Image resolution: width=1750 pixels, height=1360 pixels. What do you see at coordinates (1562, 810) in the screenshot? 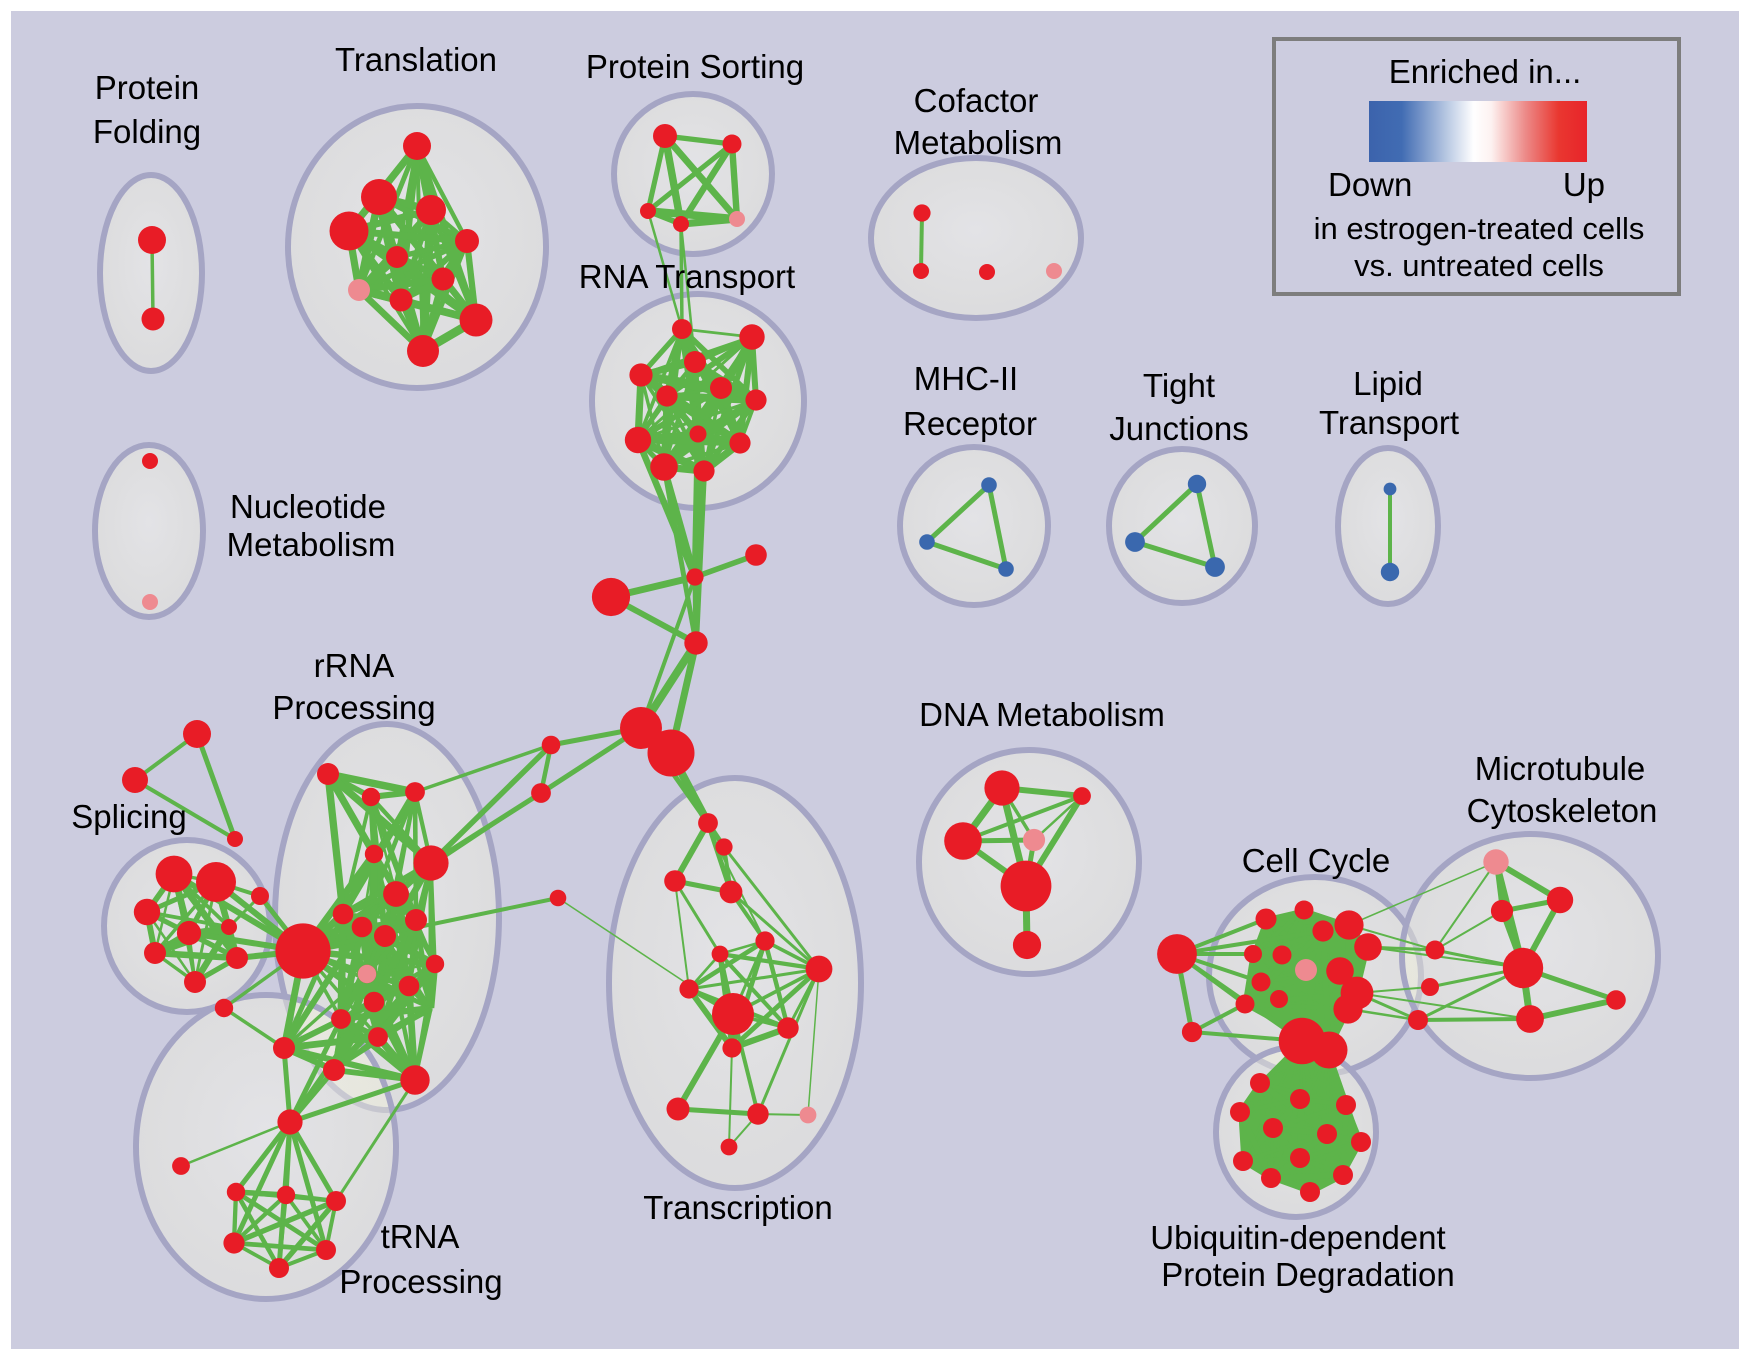
I see `svg-text: Cytoskeleton` at bounding box center [1562, 810].